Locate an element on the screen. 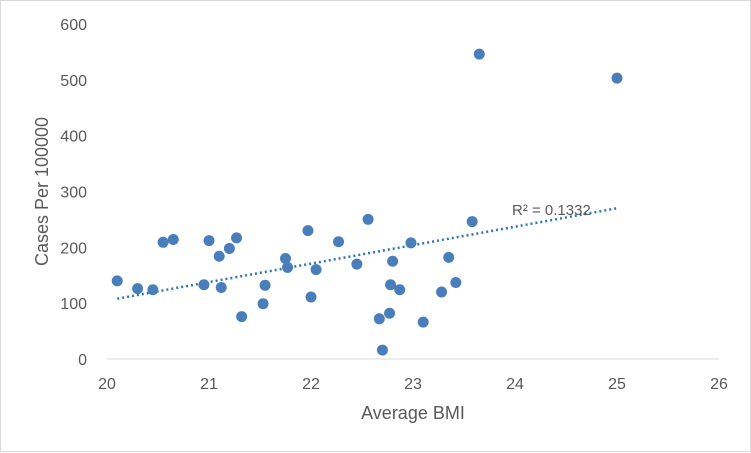 This screenshot has width=751, height=453. x-tick-label: 23 is located at coordinates (413, 384).